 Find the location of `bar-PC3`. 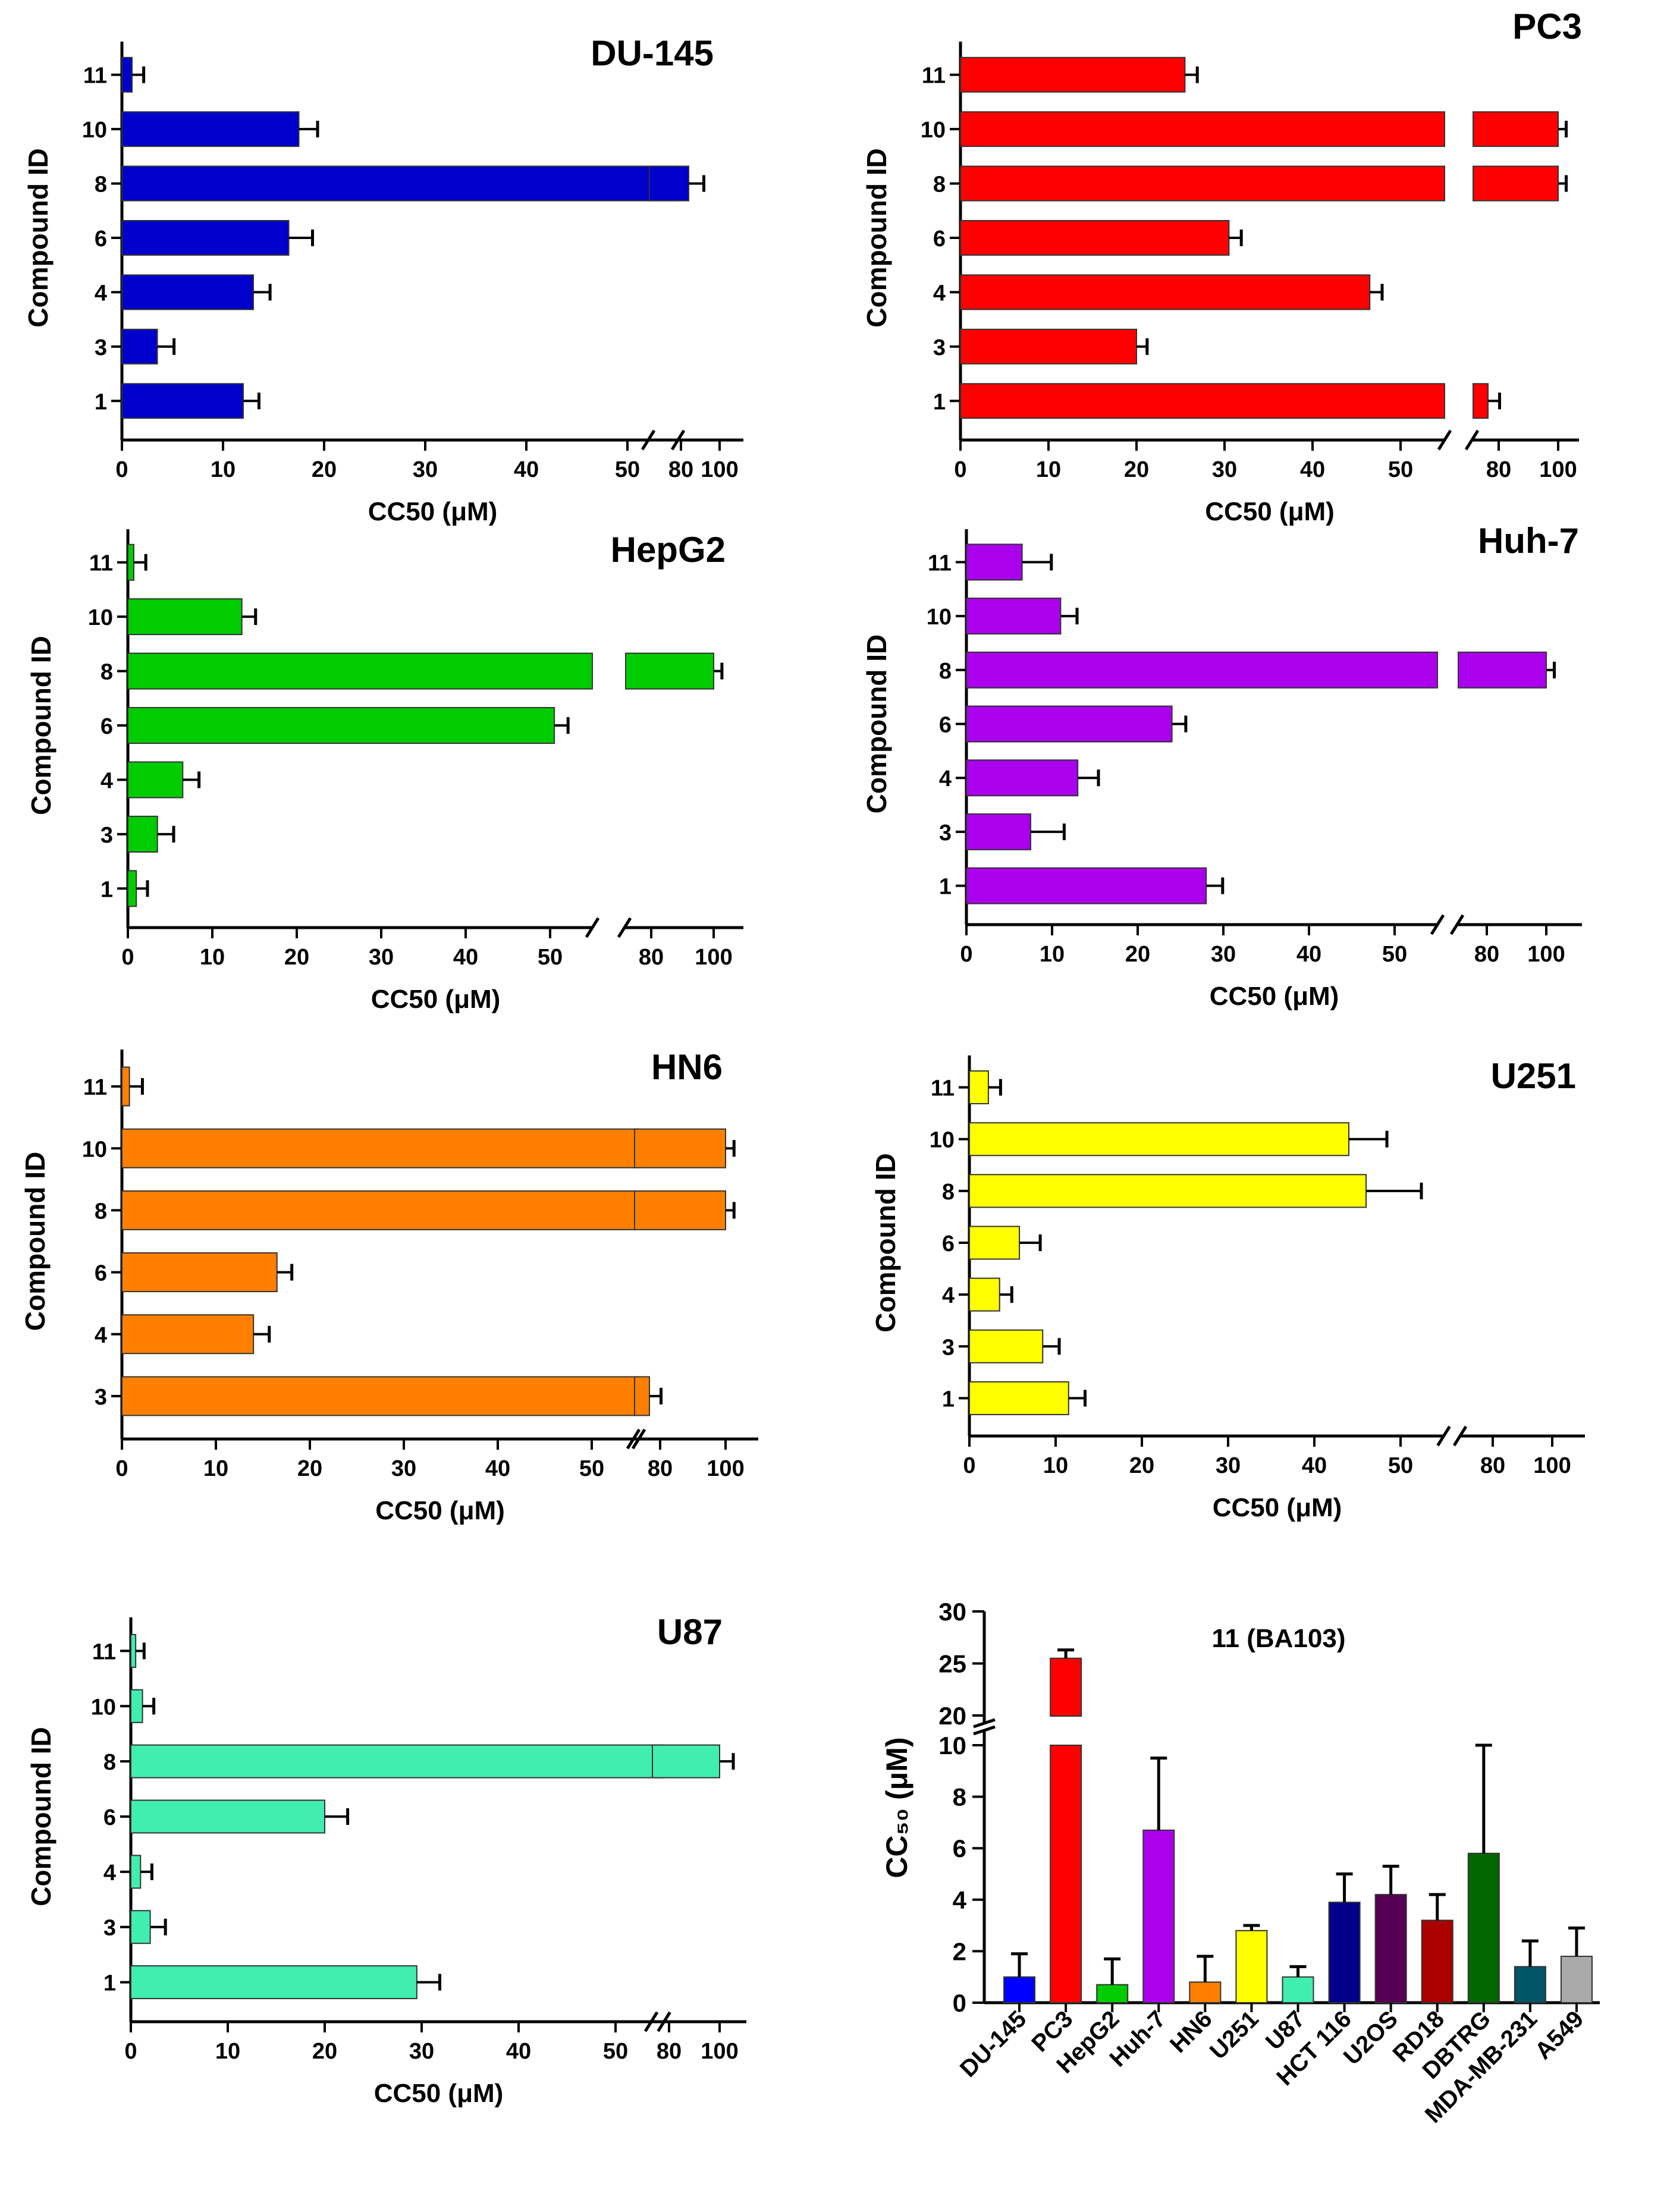

bar-PC3 is located at coordinates (1066, 1874).